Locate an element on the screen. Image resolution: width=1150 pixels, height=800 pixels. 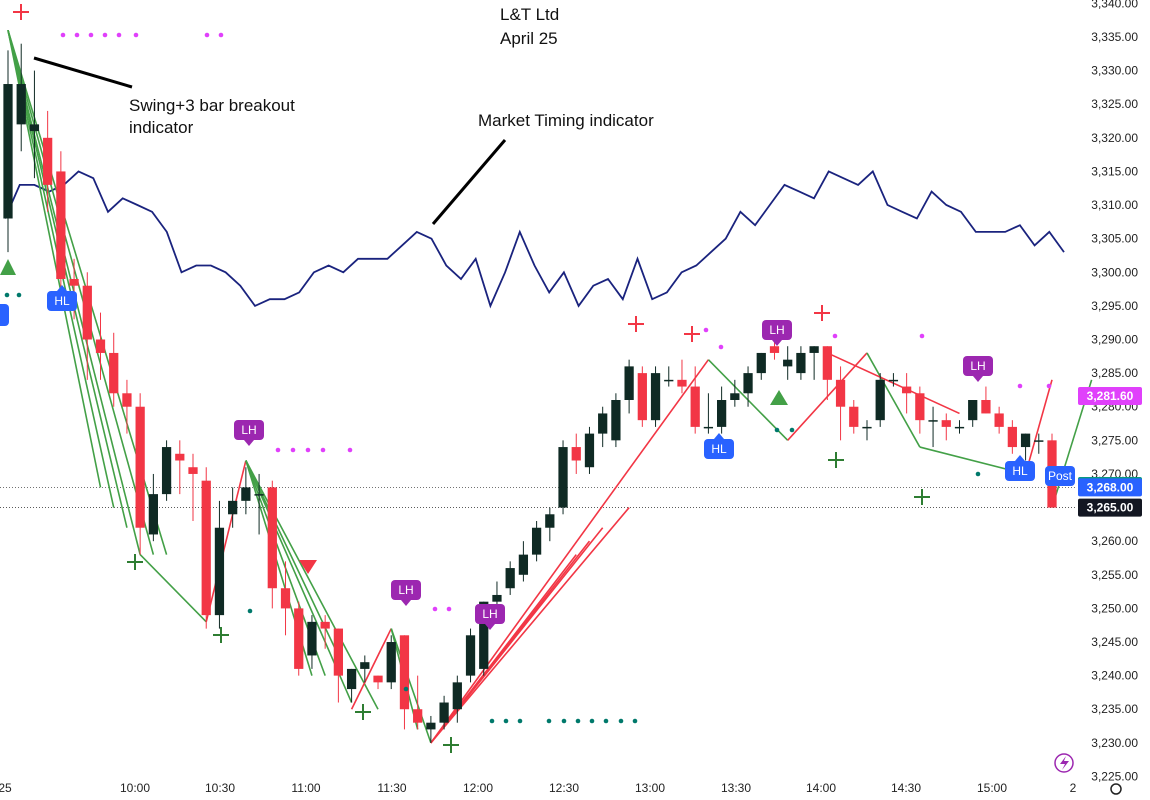
x-tick-label: 11:30 is located at coordinates (391, 788).